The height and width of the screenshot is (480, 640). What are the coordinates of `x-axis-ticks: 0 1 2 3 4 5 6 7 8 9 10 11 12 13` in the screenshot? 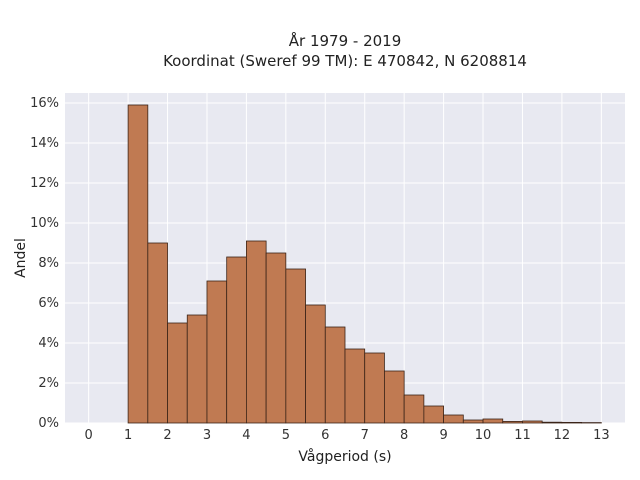 It's located at (347, 435).